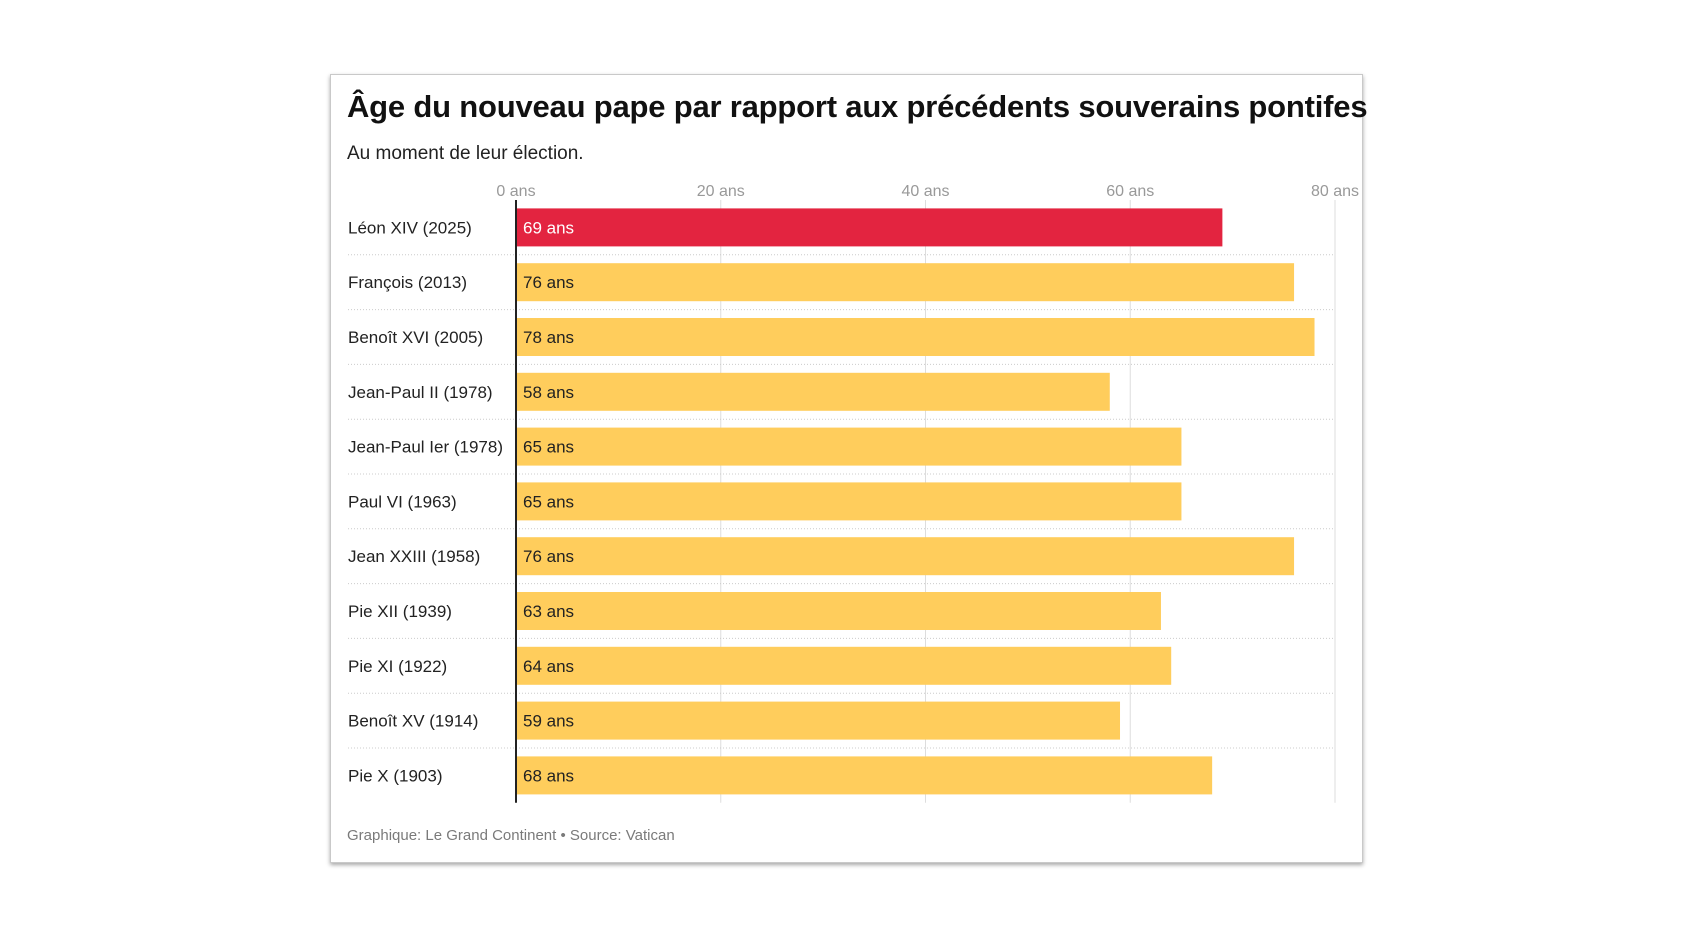 The height and width of the screenshot is (936, 1682). I want to click on data-label: 59 ans, so click(548, 721).